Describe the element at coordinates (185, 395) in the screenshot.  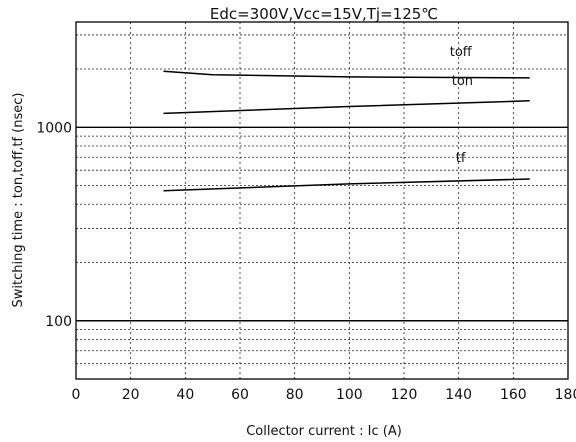
I see `x-tick-label: 40` at that location.